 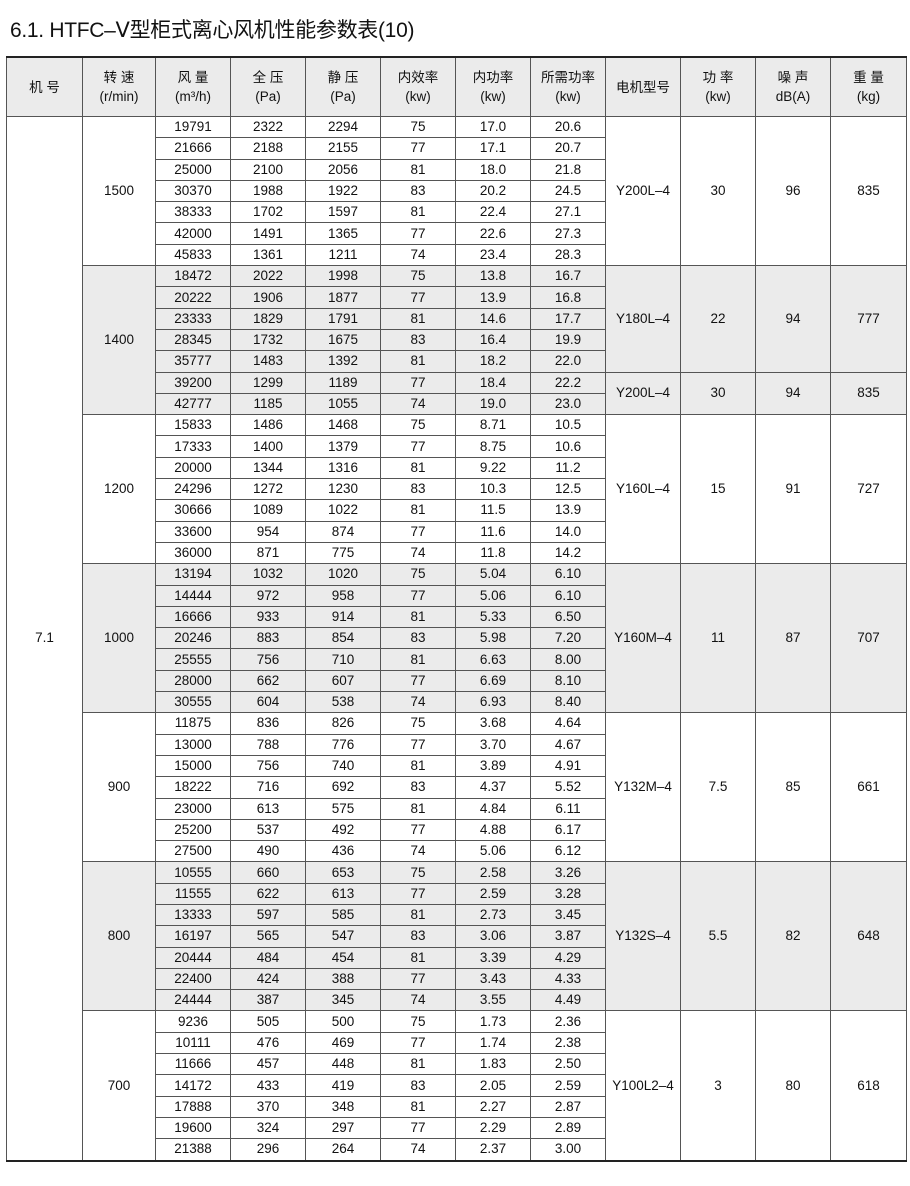 What do you see at coordinates (568, 361) in the screenshot?
I see `data-cell: 22.0` at bounding box center [568, 361].